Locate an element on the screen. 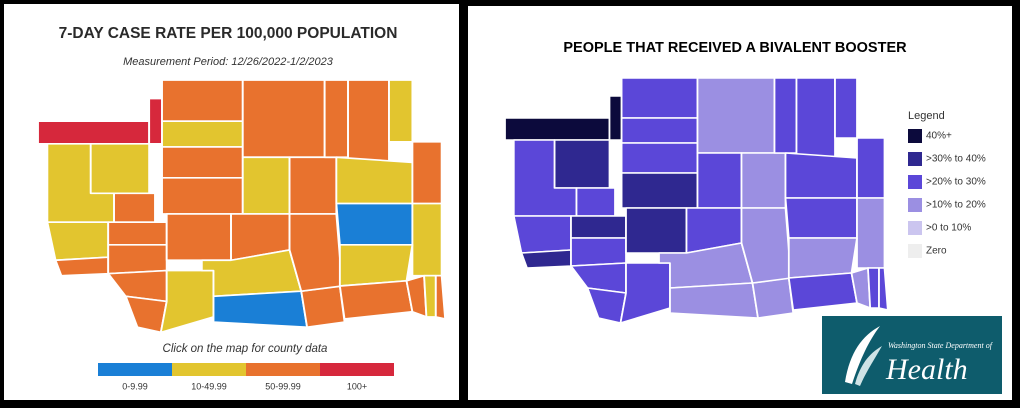 Image resolution: width=1020 pixels, height=413 pixels. legend-title: Legend is located at coordinates (926, 116).